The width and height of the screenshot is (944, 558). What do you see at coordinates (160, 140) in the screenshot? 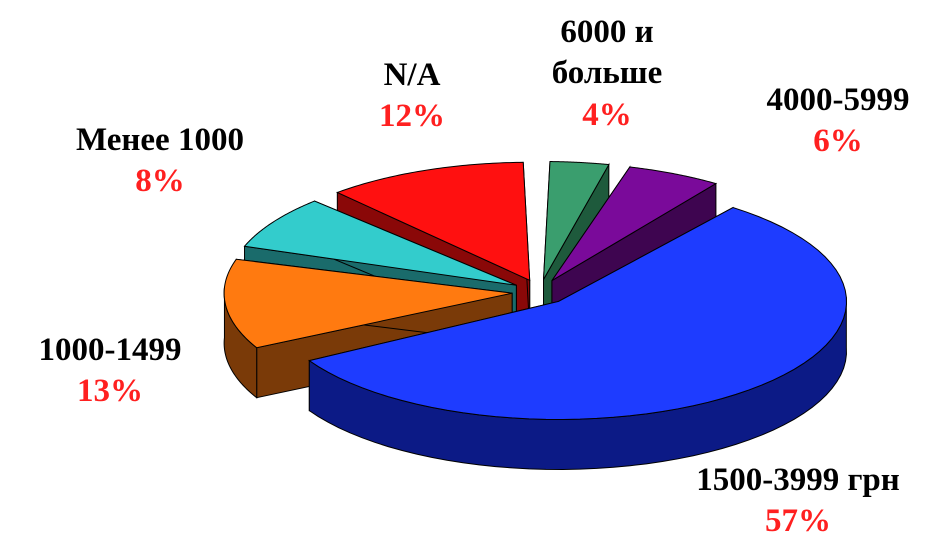
I see `slice-name: Менее 1000` at bounding box center [160, 140].